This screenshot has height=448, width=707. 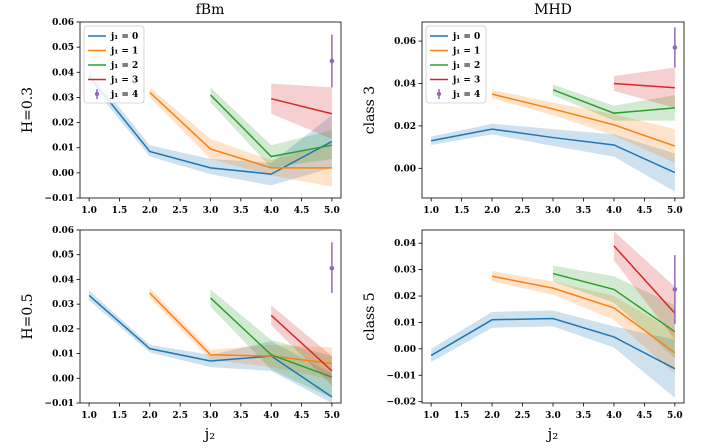 I want to click on x-tick-label-mhd-class3-6: 4.0, so click(x=614, y=211).